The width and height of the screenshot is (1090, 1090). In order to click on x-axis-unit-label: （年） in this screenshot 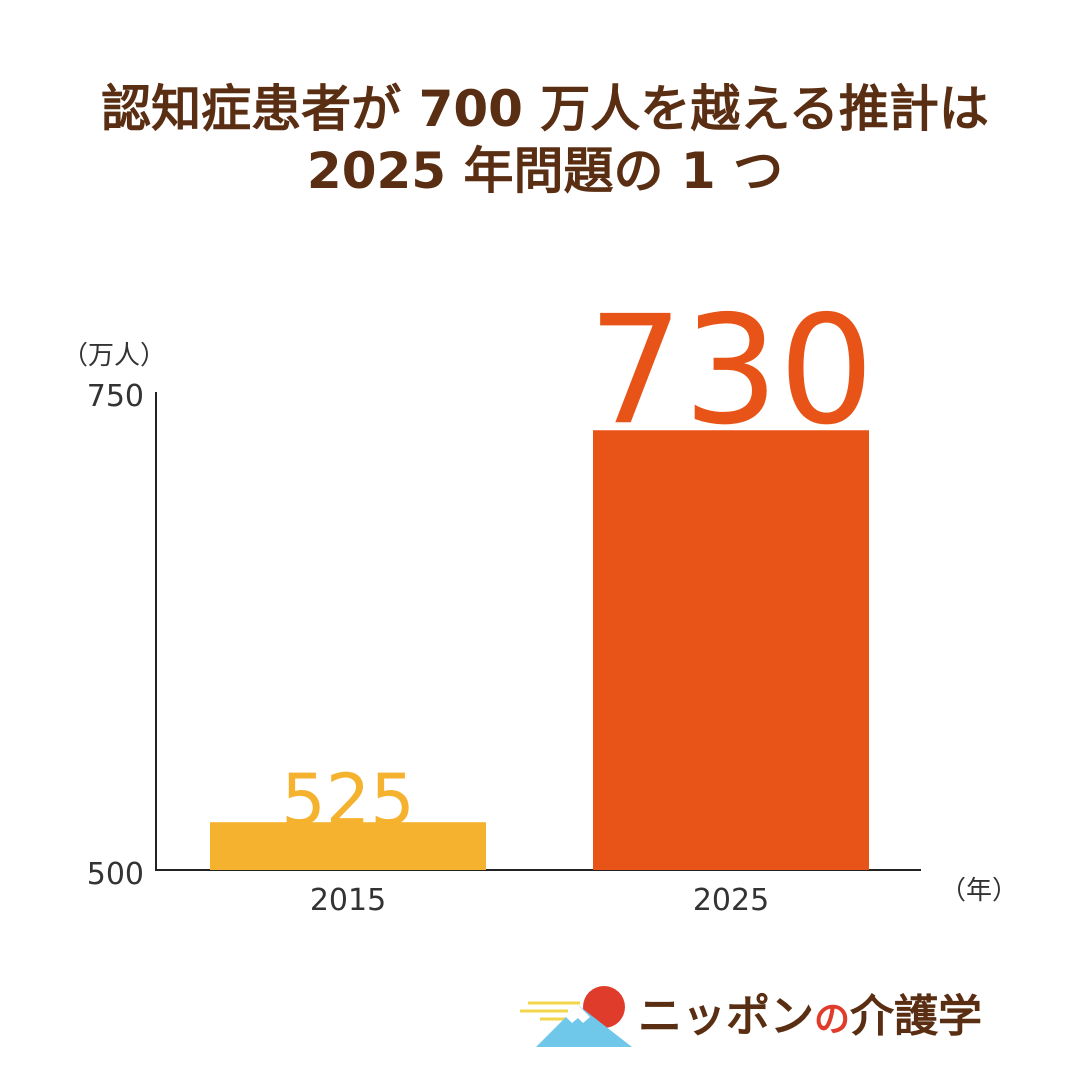, I will do `click(979, 891)`.